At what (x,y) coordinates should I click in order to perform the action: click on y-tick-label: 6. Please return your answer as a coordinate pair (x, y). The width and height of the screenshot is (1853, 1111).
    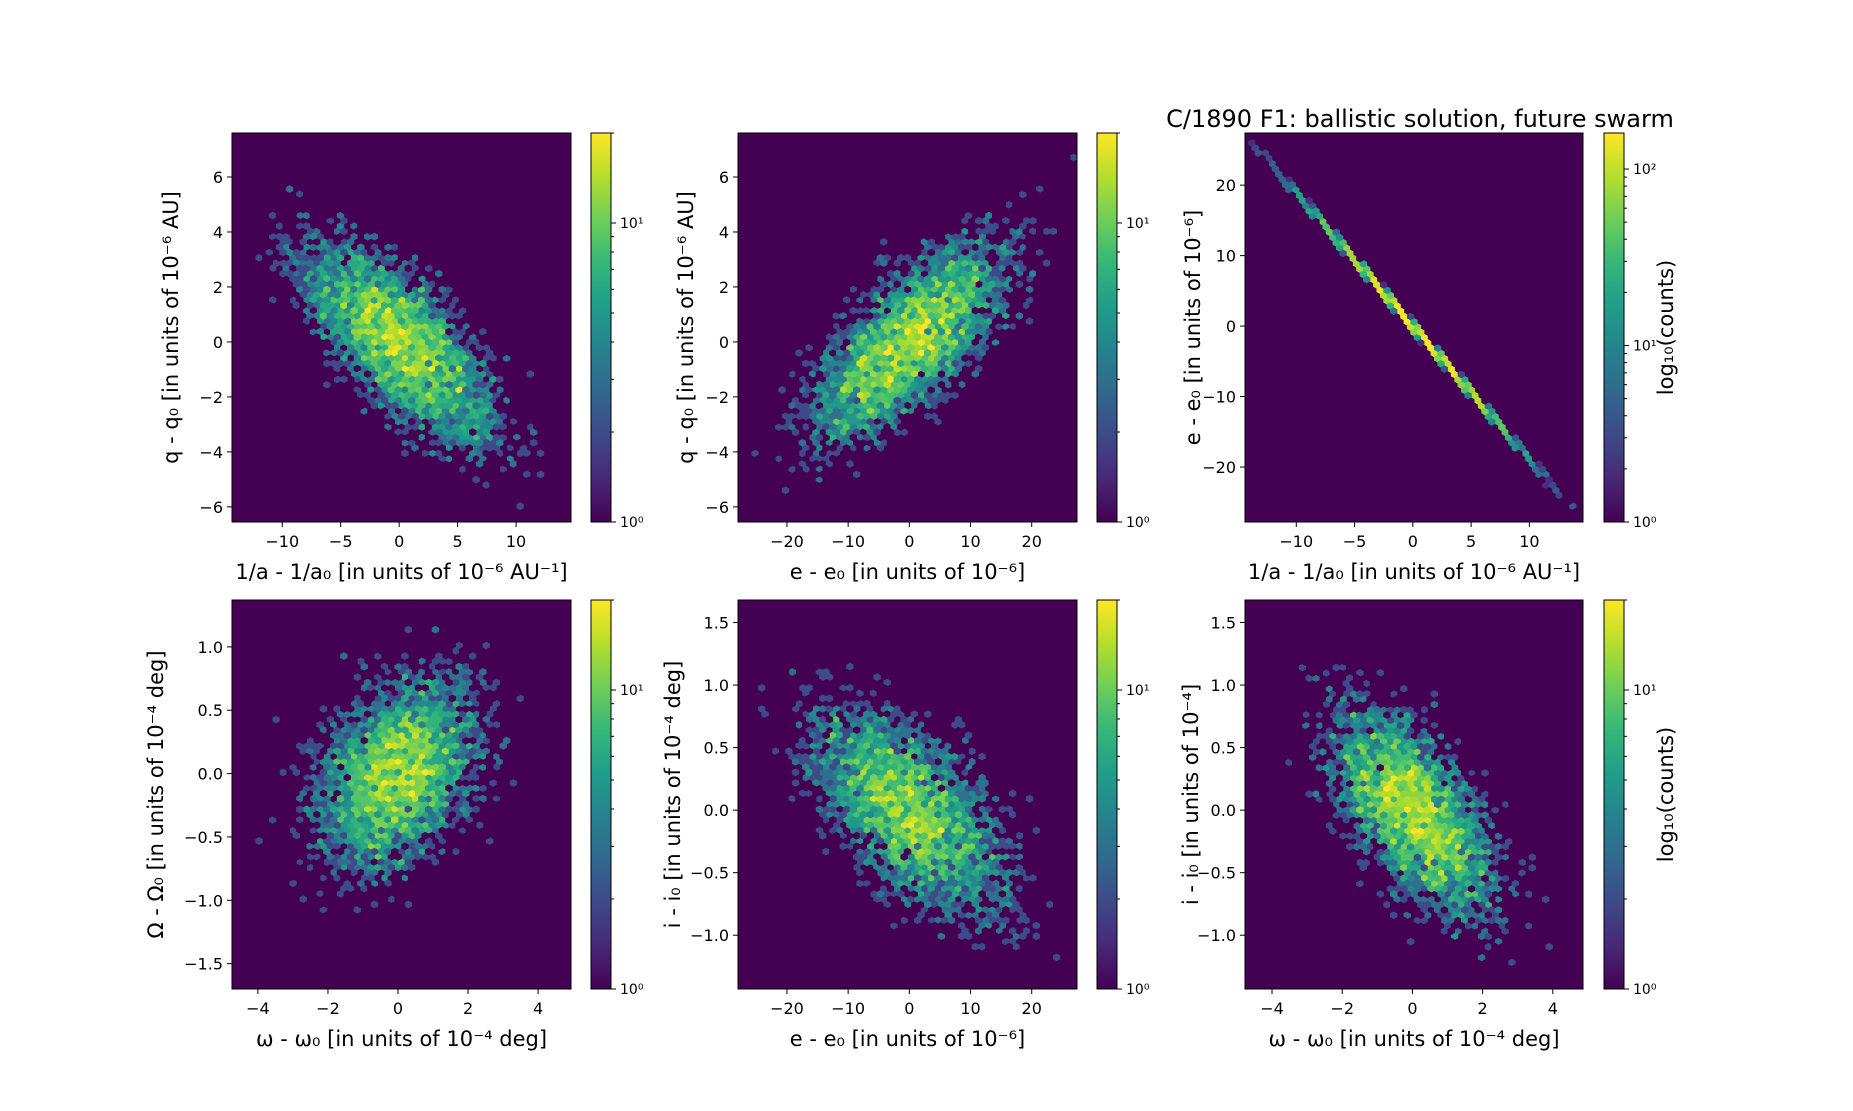
    Looking at the image, I should click on (218, 177).